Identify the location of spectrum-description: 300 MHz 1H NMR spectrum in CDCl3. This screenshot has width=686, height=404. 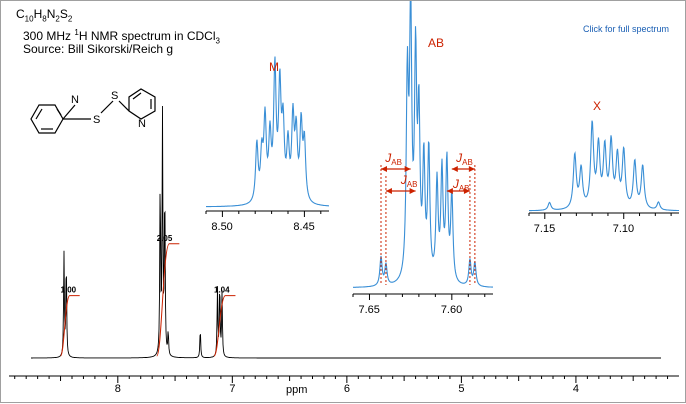
(121, 37).